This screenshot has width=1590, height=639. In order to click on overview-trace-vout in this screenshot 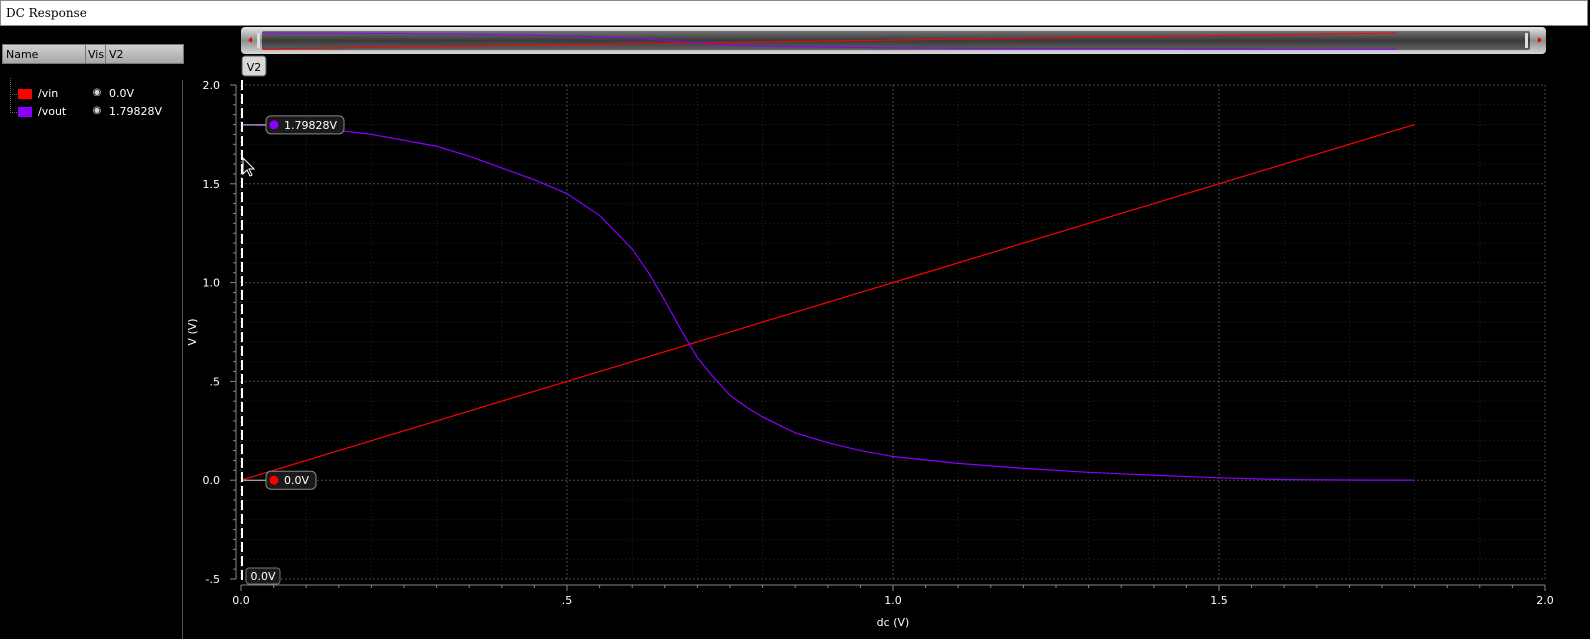, I will do `click(829, 41)`.